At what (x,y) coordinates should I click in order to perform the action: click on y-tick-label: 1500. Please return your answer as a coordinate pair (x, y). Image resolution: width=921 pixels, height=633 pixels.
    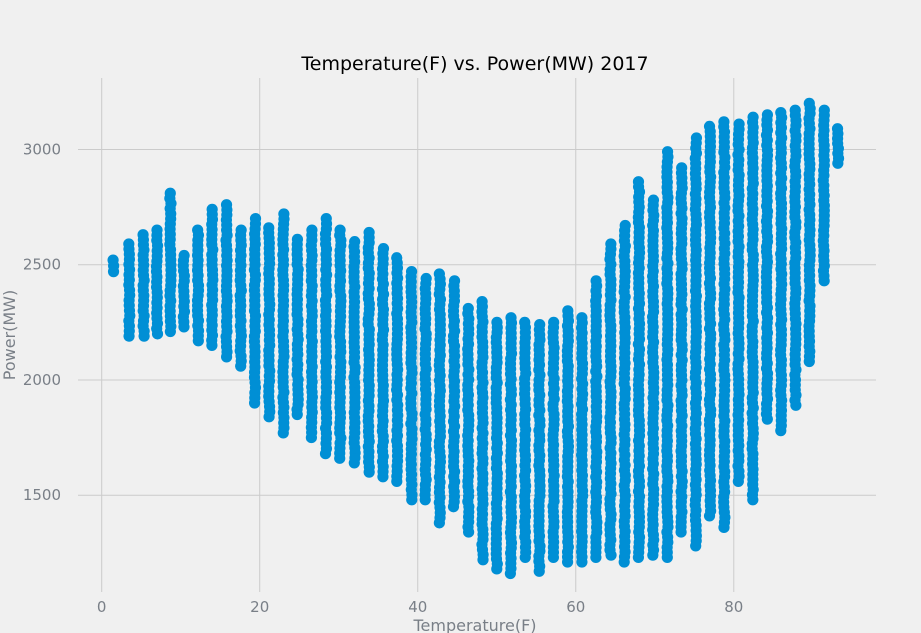
    Looking at the image, I should click on (42, 495).